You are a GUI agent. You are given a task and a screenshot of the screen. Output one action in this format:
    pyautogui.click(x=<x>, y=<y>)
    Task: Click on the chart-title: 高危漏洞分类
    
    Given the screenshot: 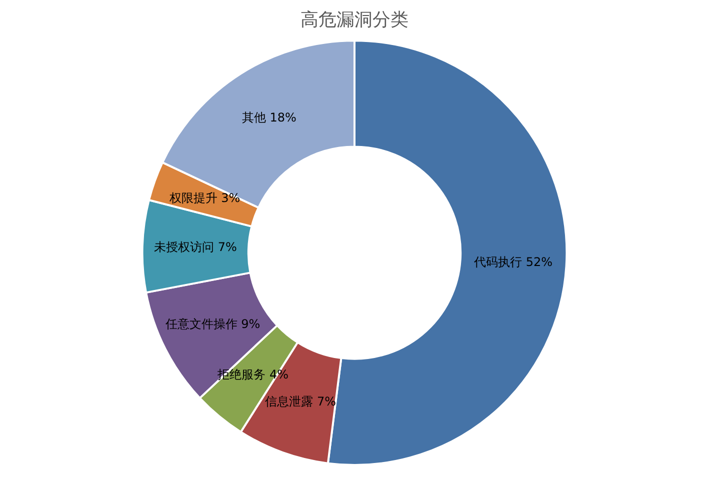 What is the action you would take?
    pyautogui.click(x=354, y=19)
    